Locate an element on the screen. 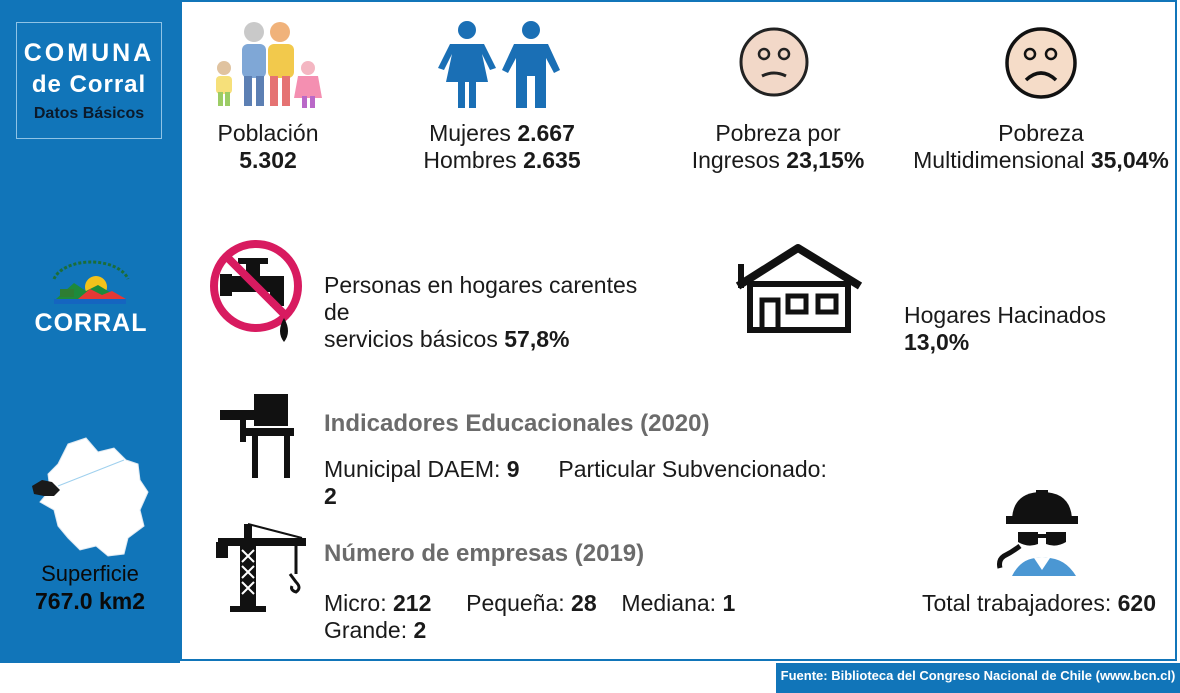 The height and width of the screenshot is (693, 1180). women-line: Mujeres 2.667 is located at coordinates (502, 133).